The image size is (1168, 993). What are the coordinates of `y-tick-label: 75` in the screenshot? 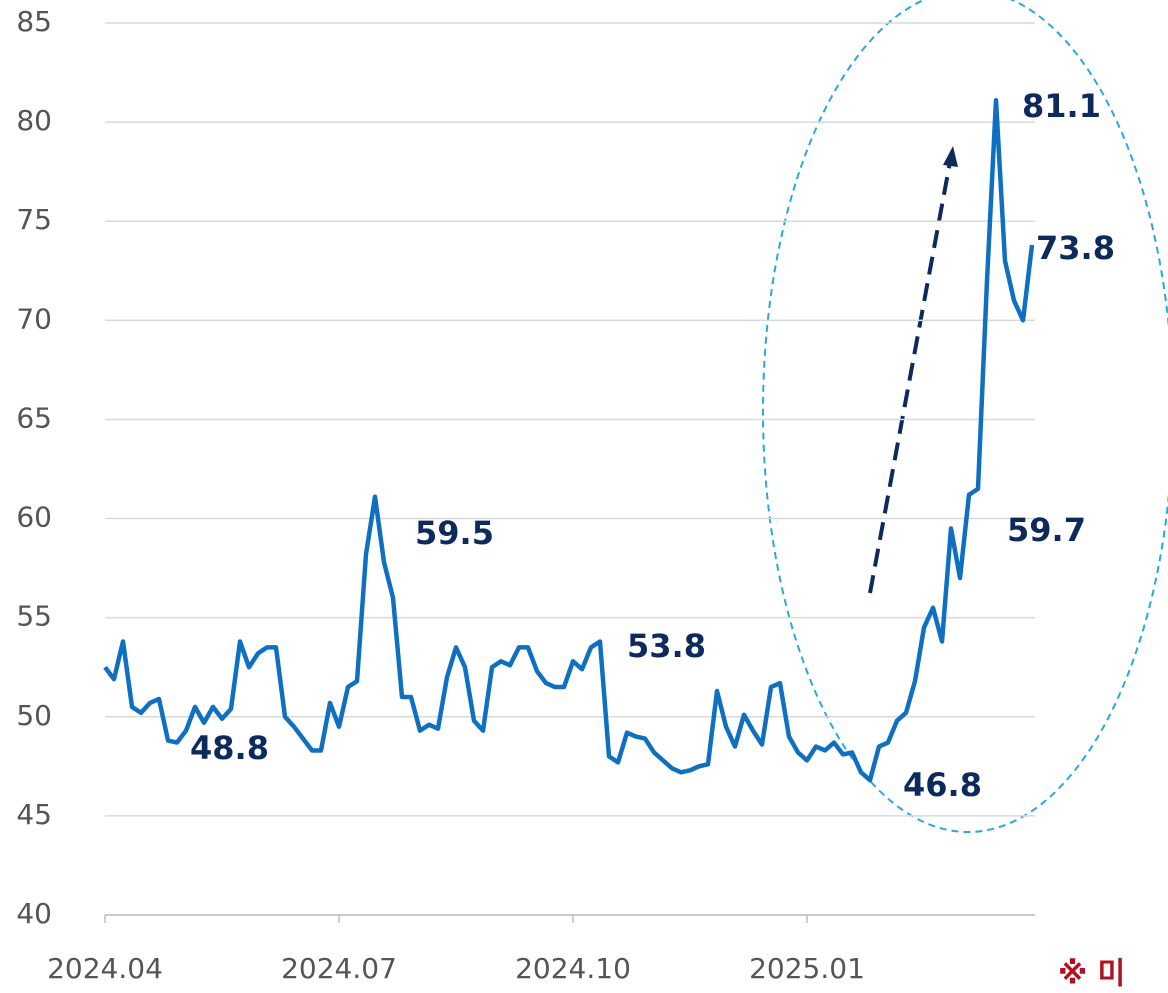 It's located at (34, 219).